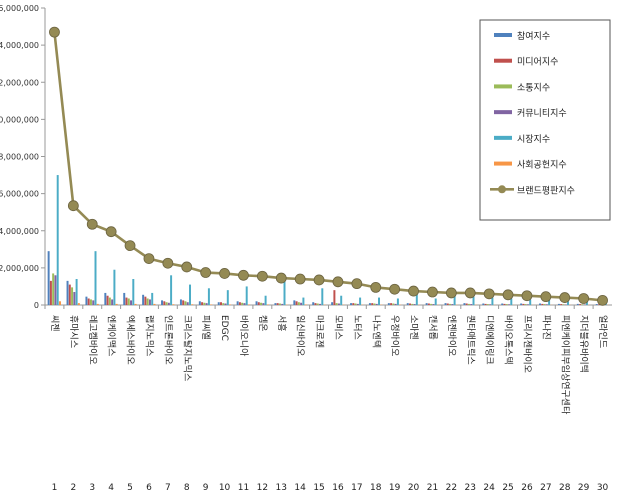  Describe the element at coordinates (533, 36) in the screenshot. I see `legend-entry: 참여지수` at that location.